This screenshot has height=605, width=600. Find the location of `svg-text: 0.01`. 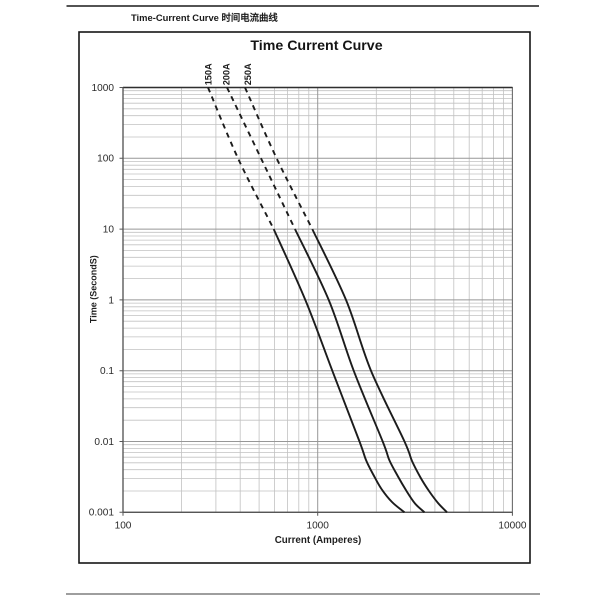

svg-text: 0.01 is located at coordinates (104, 442).